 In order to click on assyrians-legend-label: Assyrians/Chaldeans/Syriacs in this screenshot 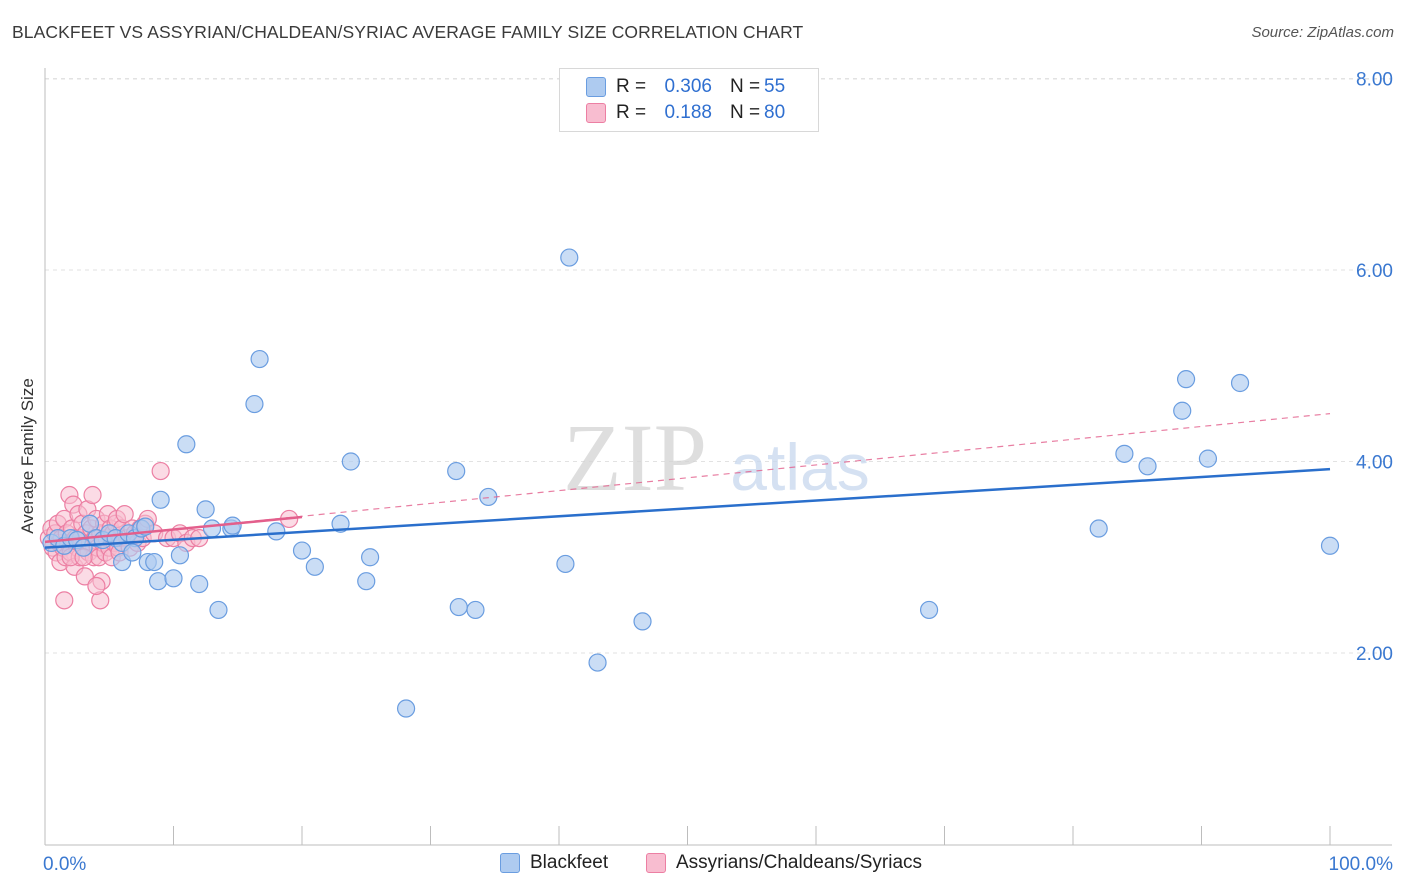, I will do `click(799, 862)`.